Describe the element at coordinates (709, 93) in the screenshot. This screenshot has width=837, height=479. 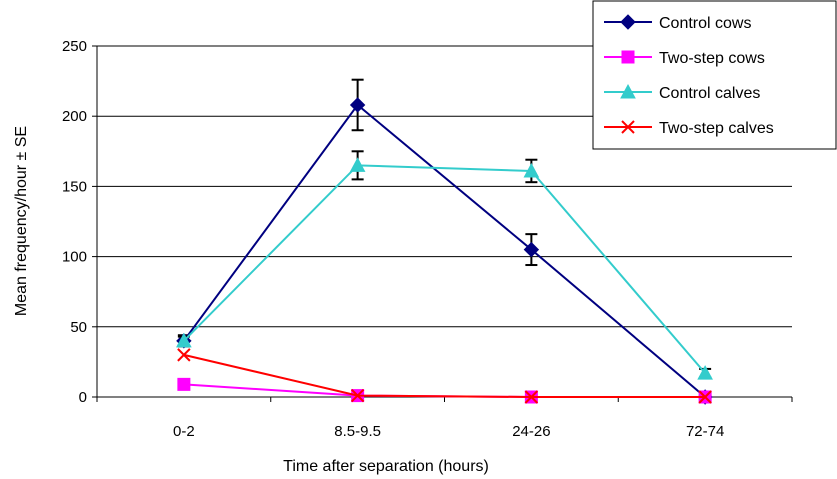
I see `legend-label: Control calves` at that location.